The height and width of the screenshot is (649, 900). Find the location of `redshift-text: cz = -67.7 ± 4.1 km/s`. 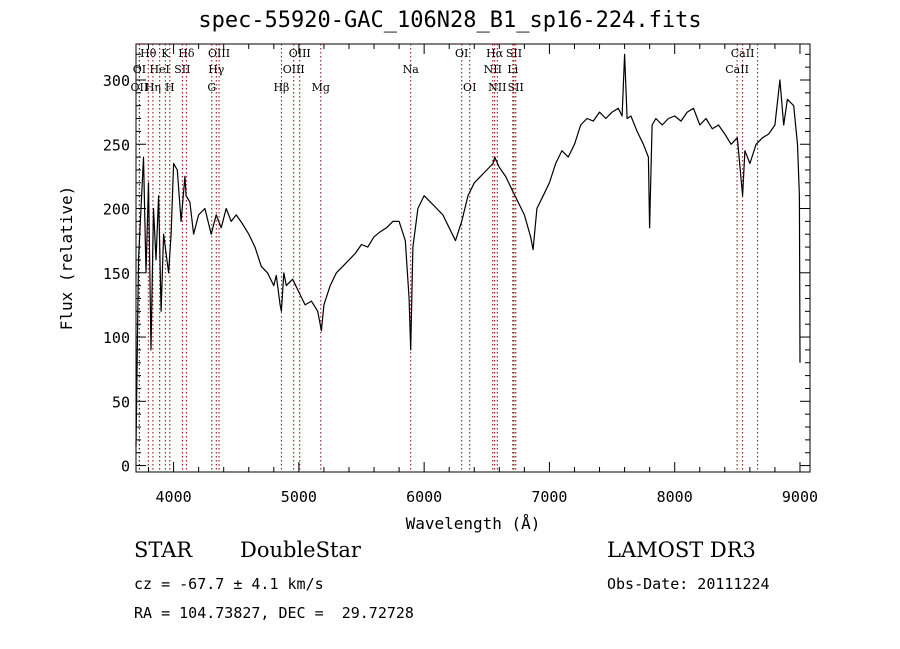

redshift-text: cz = -67.7 ± 4.1 km/s is located at coordinates (229, 584).